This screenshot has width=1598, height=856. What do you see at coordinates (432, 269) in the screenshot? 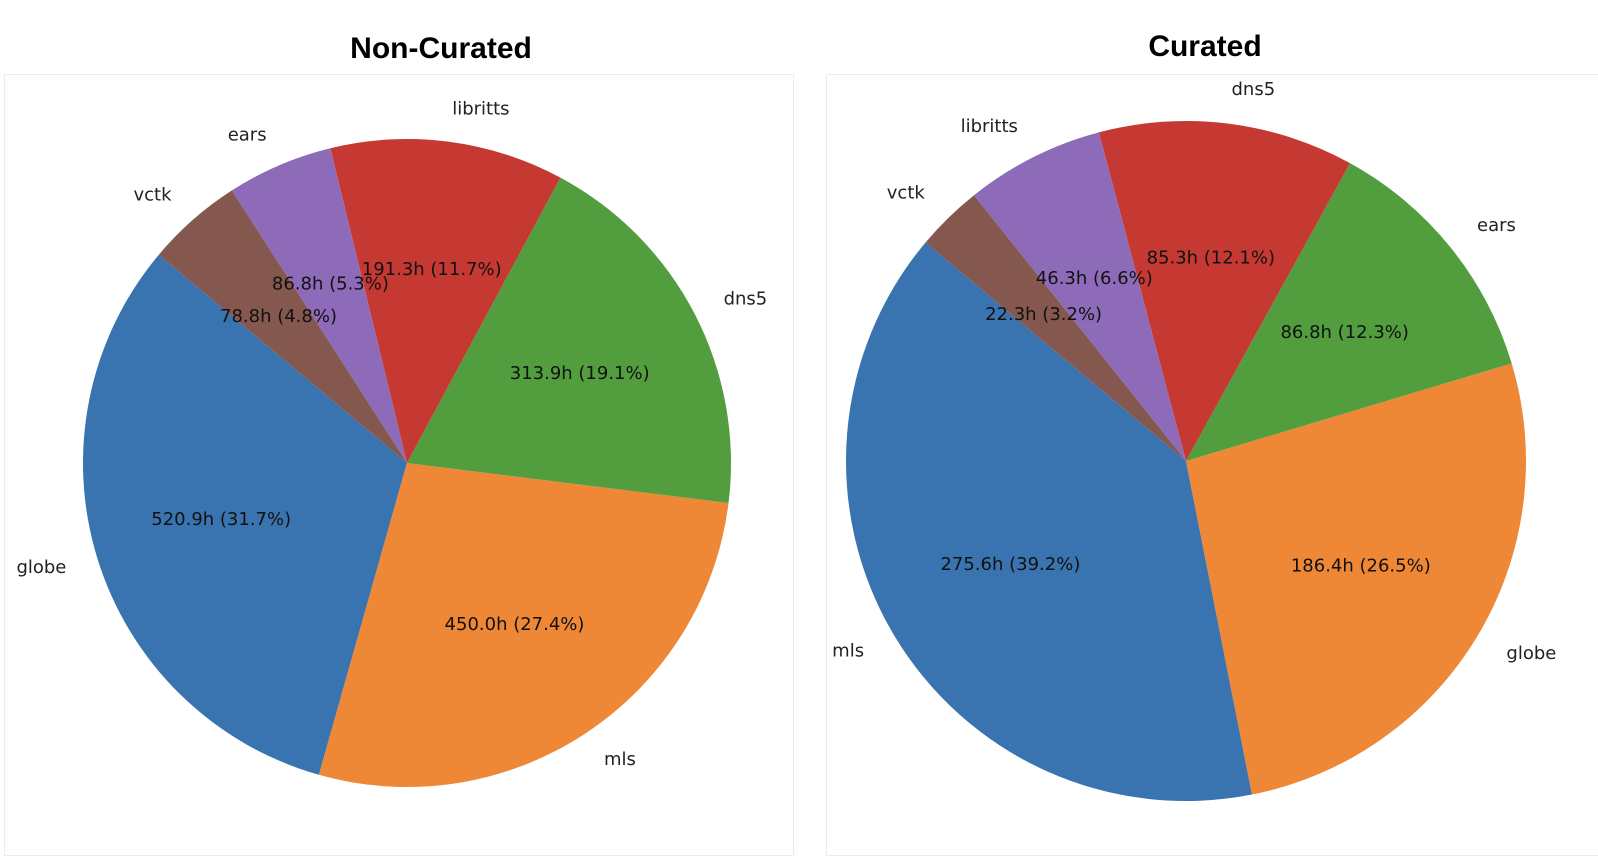
I see `slice-value-libritts: 191.3h (11.7%)` at bounding box center [432, 269].